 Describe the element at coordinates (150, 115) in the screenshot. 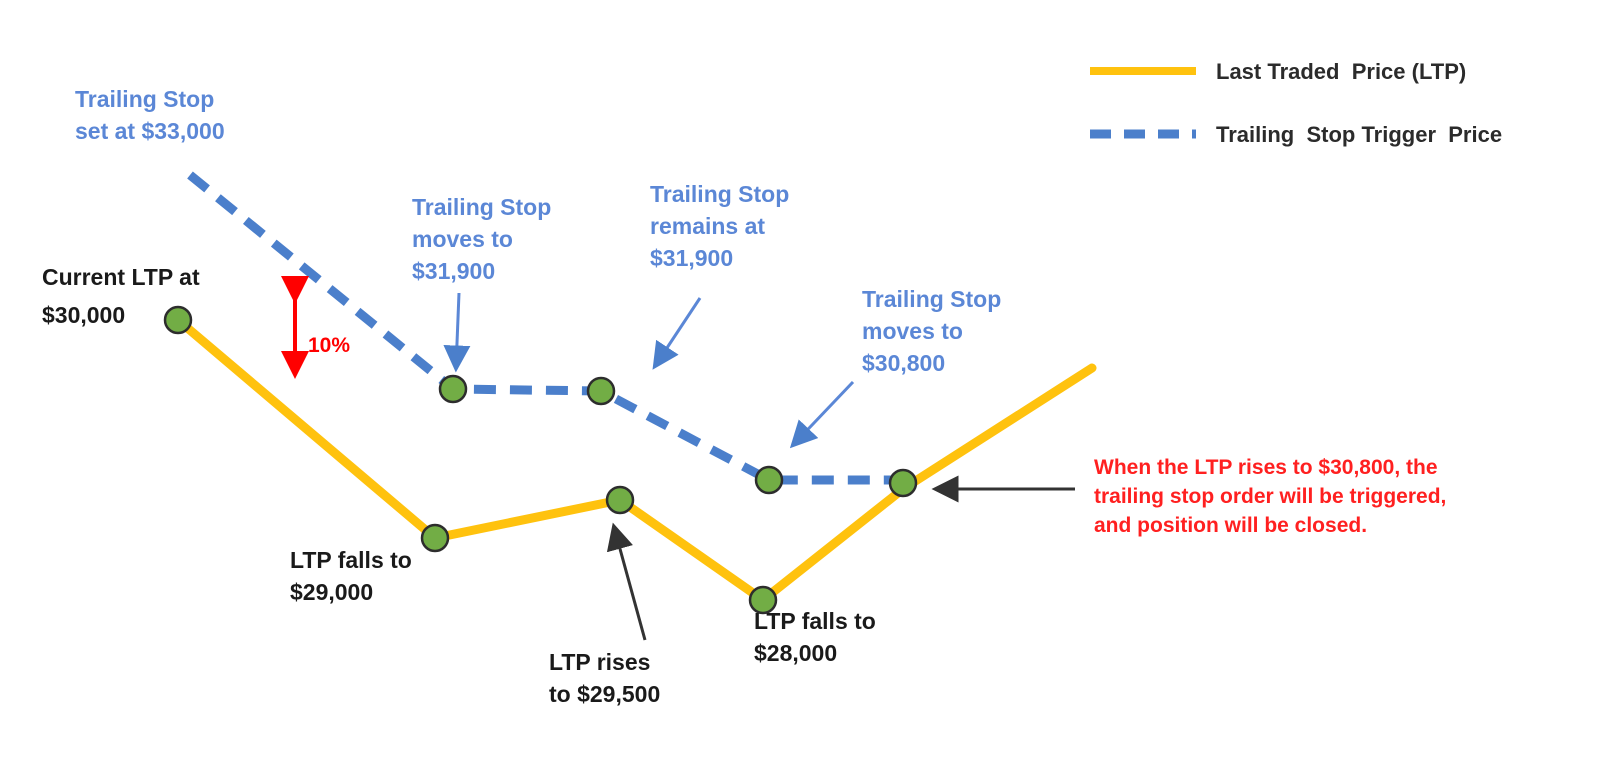

I see `annotation-trailing-stop-set: Trailing Stop set at $33,000` at that location.